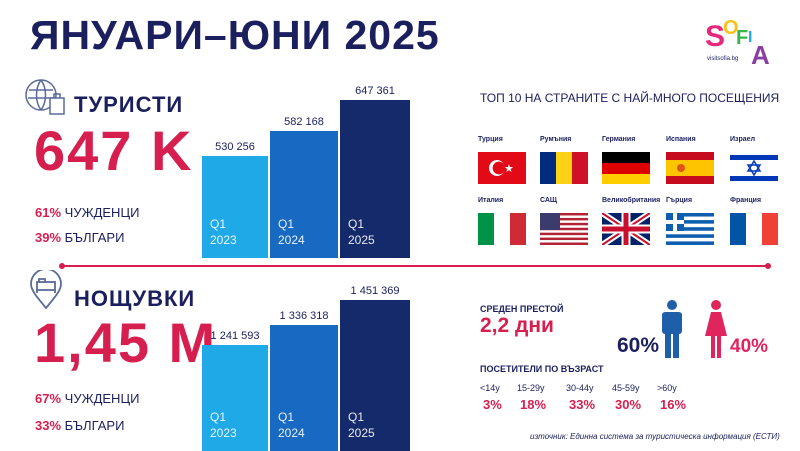 Image resolution: width=800 pixels, height=451 pixels. Describe the element at coordinates (667, 388) in the screenshot. I see `age-group-label: >60y` at that location.